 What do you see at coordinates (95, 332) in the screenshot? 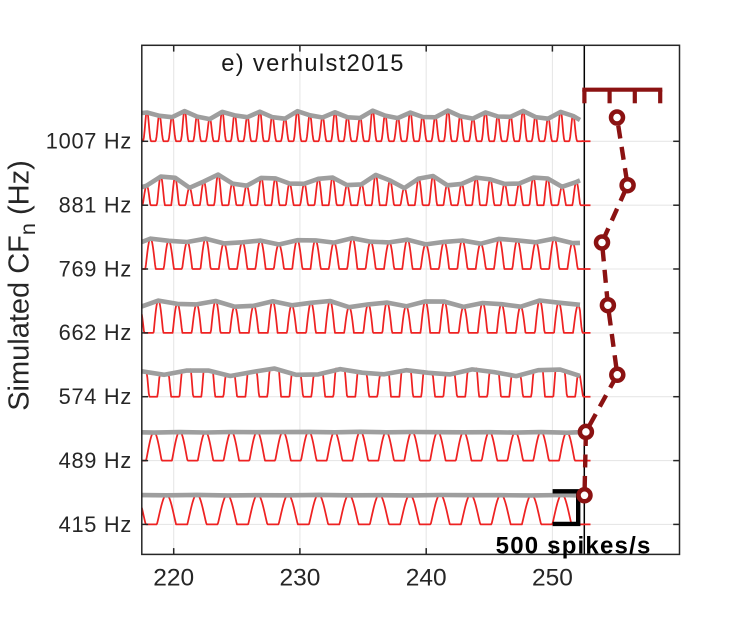
I see `svg-text: 662 Hz` at bounding box center [95, 332].